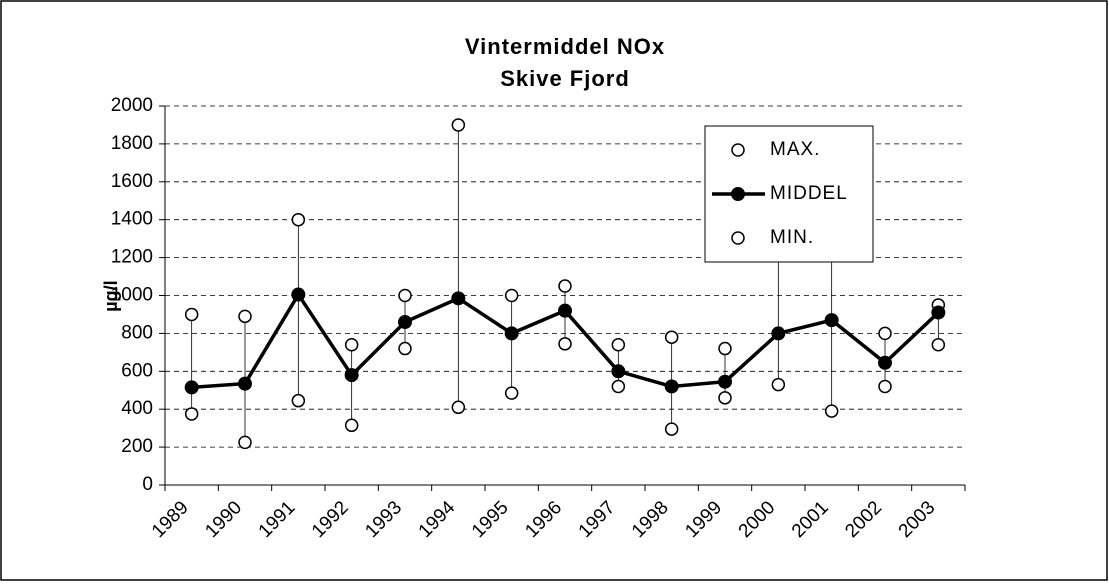  Describe the element at coordinates (132, 257) in the screenshot. I see `y-tick-label: 1200` at that location.